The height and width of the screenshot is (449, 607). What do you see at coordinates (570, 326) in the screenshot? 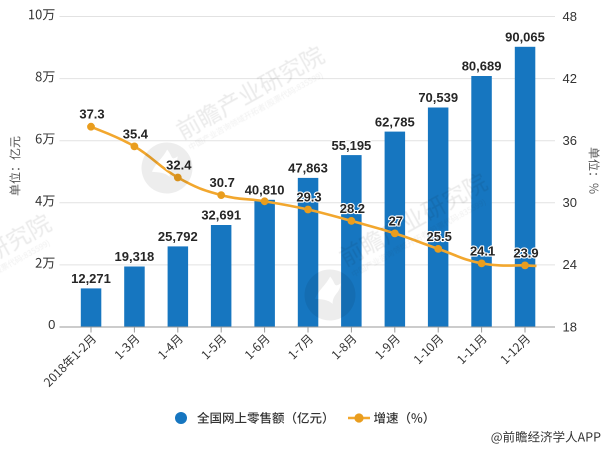
I see `svg-text: 18` at bounding box center [570, 326].